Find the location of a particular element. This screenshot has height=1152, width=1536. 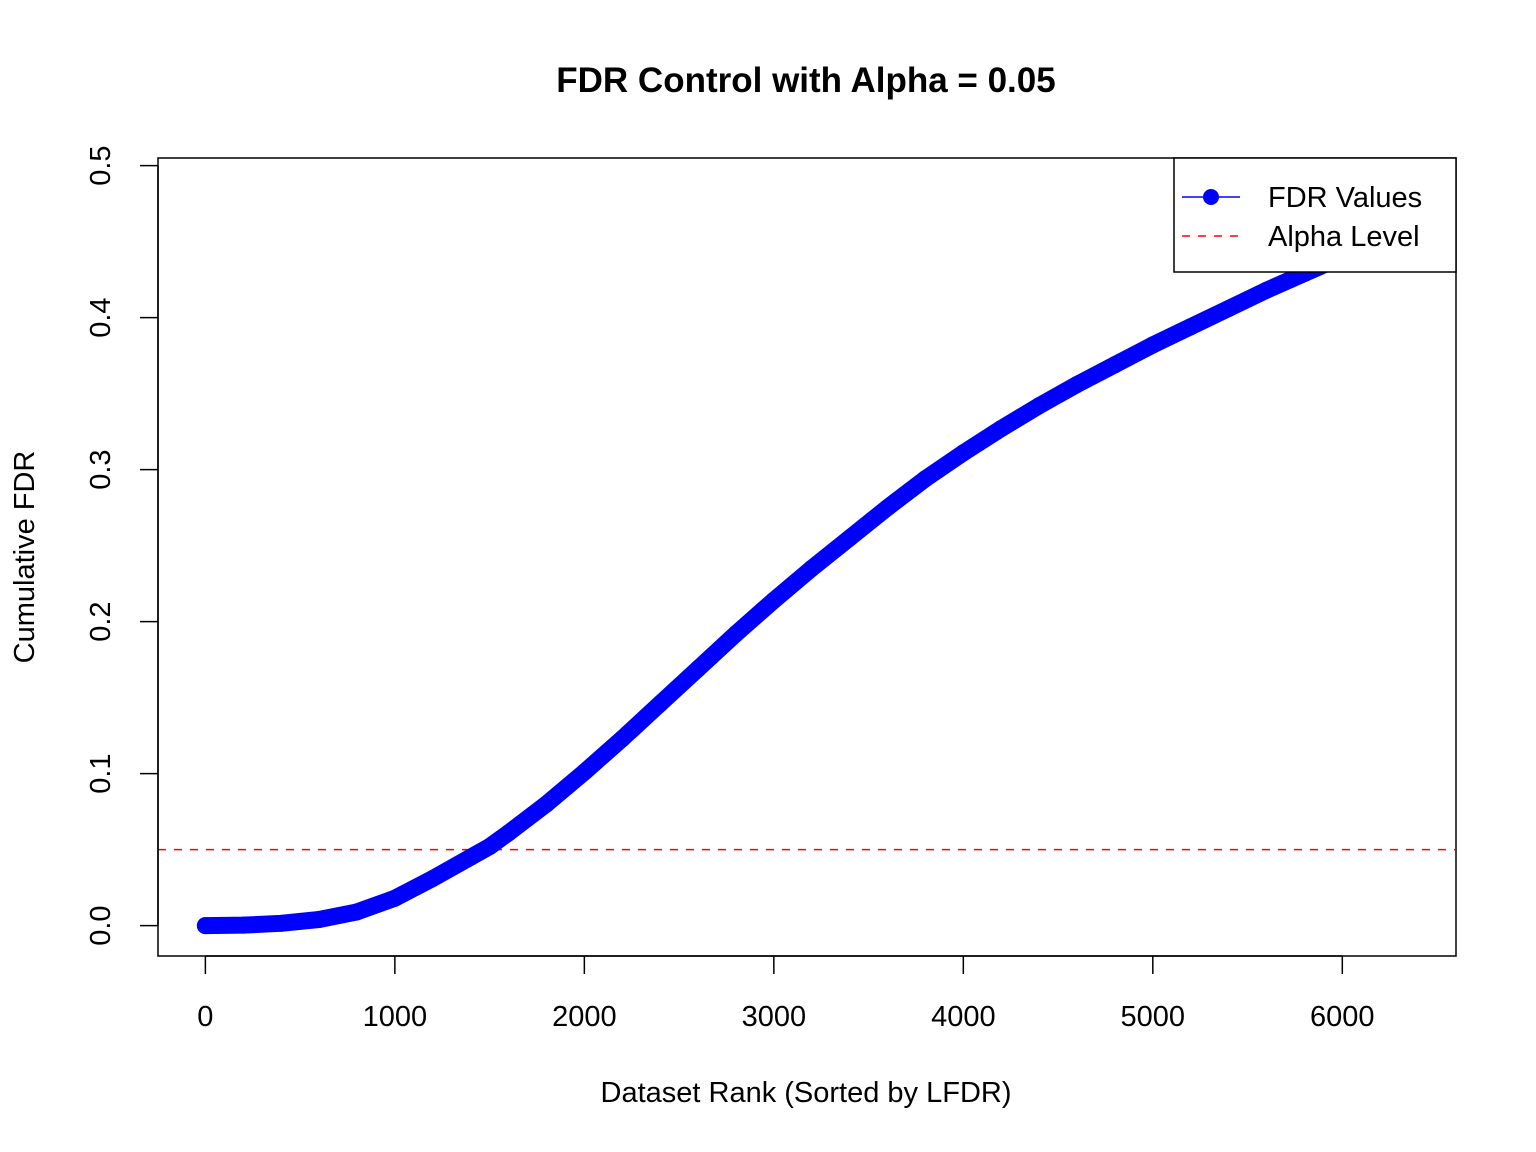

y-tick-label: 0.4 is located at coordinates (101, 317).